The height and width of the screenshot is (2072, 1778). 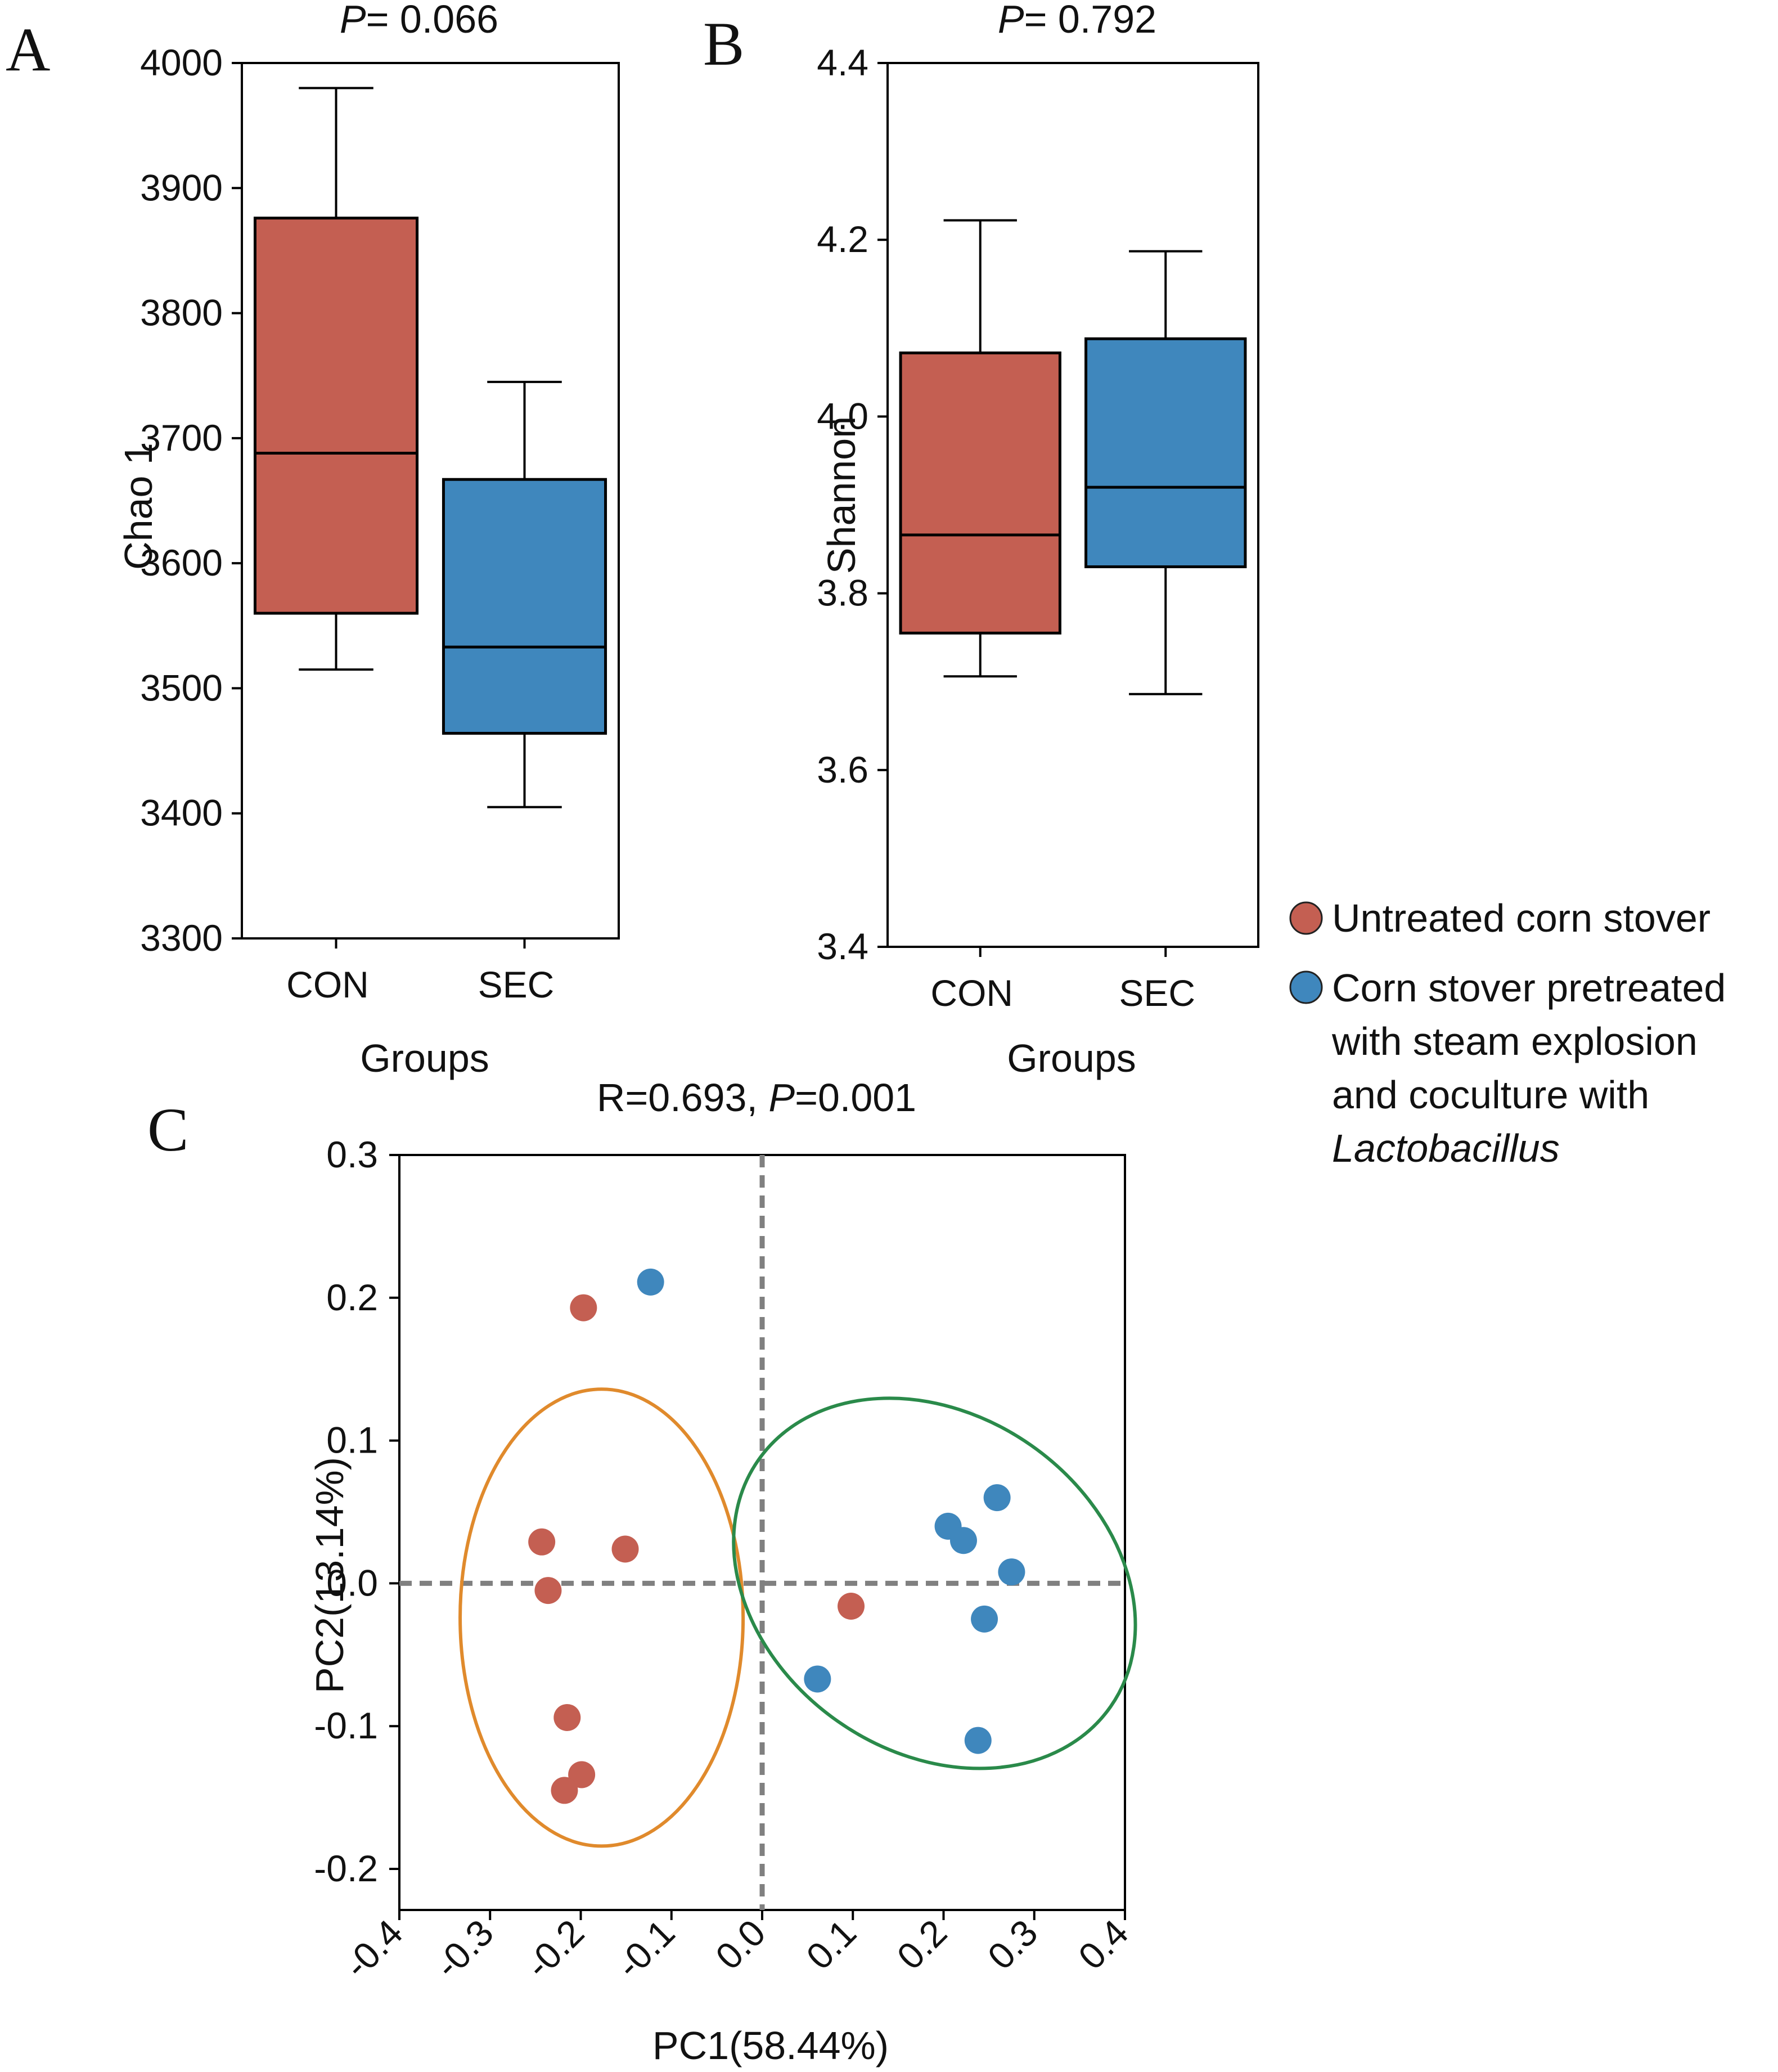 What do you see at coordinates (374, 1949) in the screenshot?
I see `x-tick-label: -0.4` at bounding box center [374, 1949].